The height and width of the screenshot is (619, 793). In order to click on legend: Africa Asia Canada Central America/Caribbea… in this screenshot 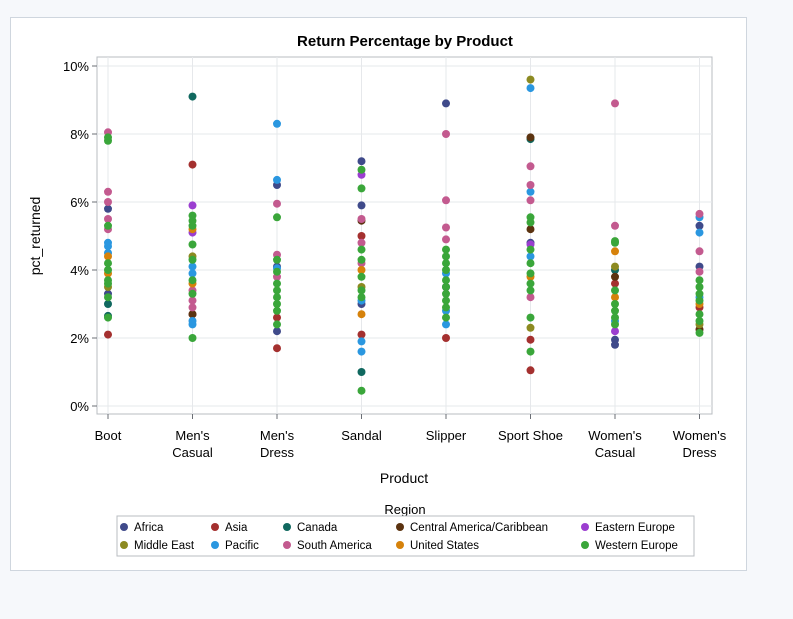, I will do `click(399, 537)`.